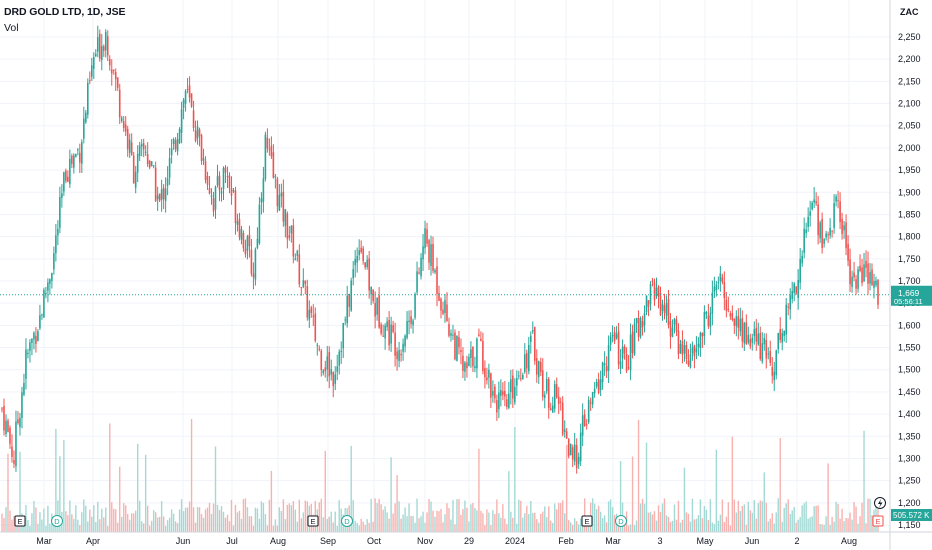 The height and width of the screenshot is (550, 932). I want to click on volume-label: Vol, so click(11, 28).